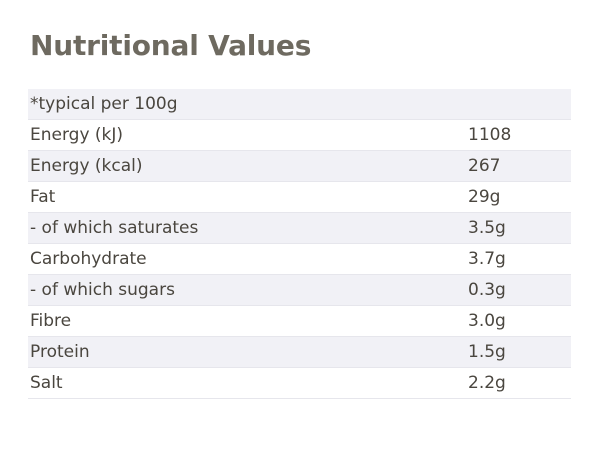 This screenshot has width=600, height=450. Describe the element at coordinates (299, 259) in the screenshot. I see `table-row-carbohydrate: Carbohydrate 3.7g` at that location.